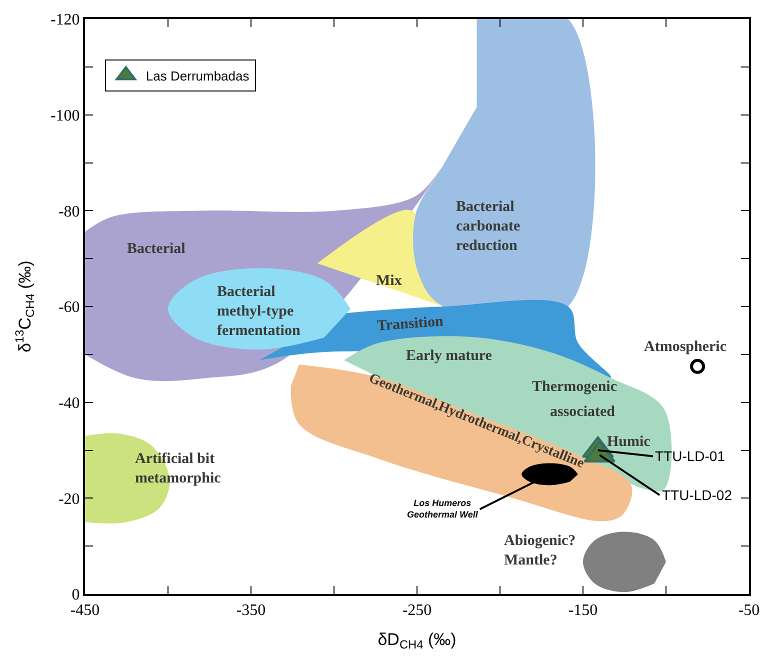 The width and height of the screenshot is (772, 669). Describe the element at coordinates (410, 324) in the screenshot. I see `series-label: Transition` at that location.